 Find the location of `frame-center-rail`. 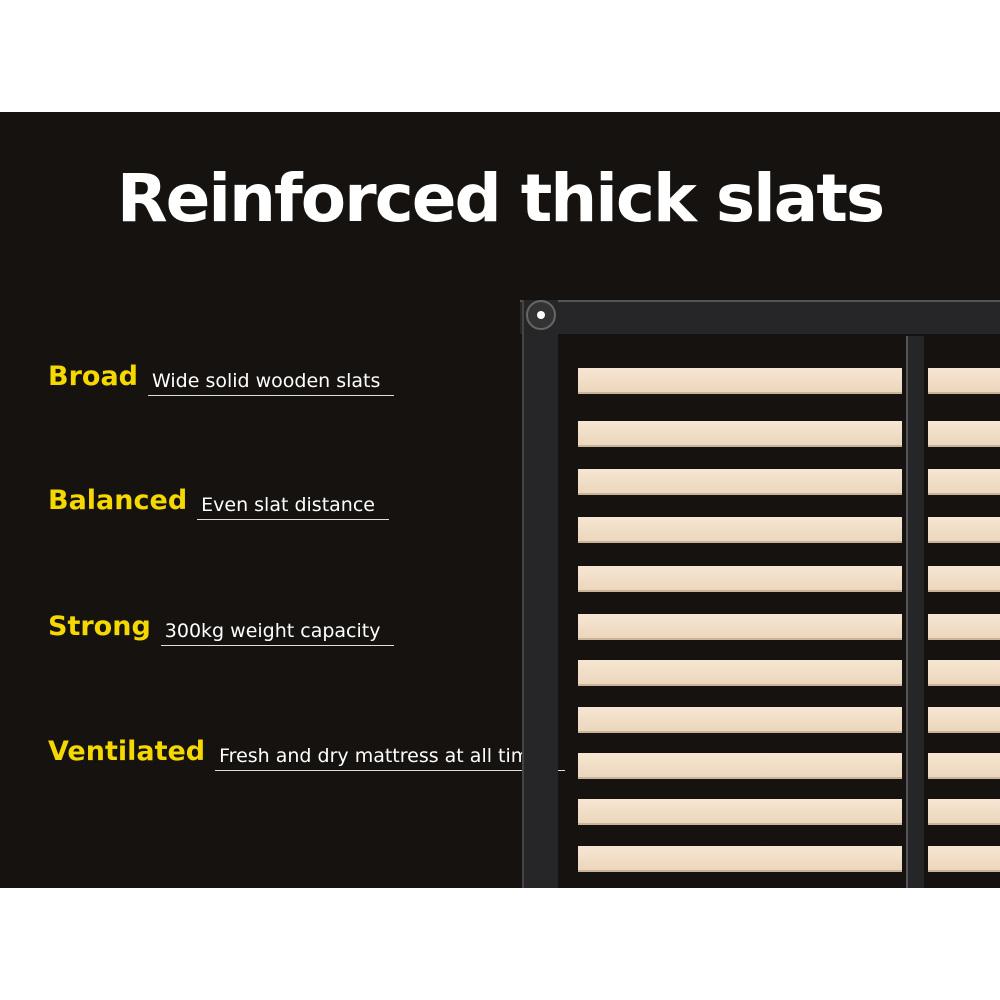

frame-center-rail is located at coordinates (915, 612).